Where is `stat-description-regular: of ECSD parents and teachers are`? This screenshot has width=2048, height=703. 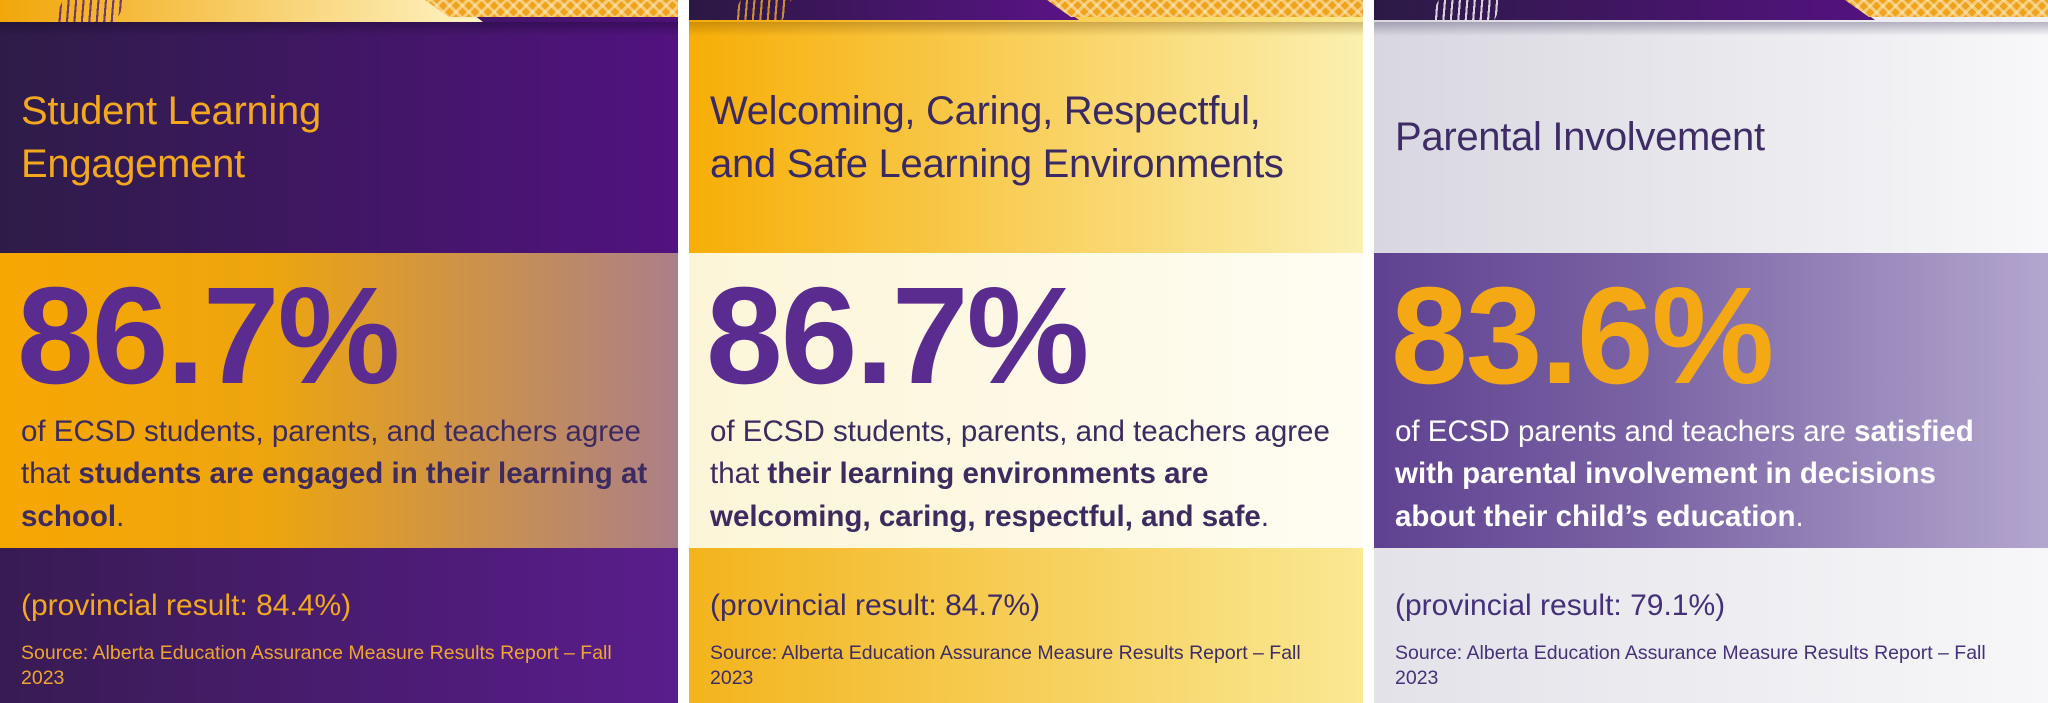 stat-description-regular: of ECSD parents and teachers are is located at coordinates (1625, 431).